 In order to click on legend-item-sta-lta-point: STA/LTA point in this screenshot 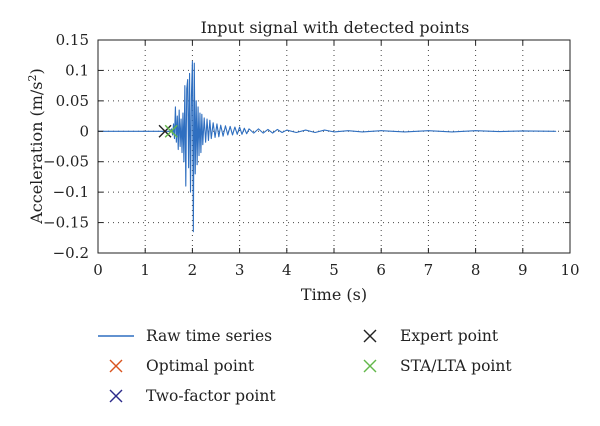, I will do `click(437, 366)`.